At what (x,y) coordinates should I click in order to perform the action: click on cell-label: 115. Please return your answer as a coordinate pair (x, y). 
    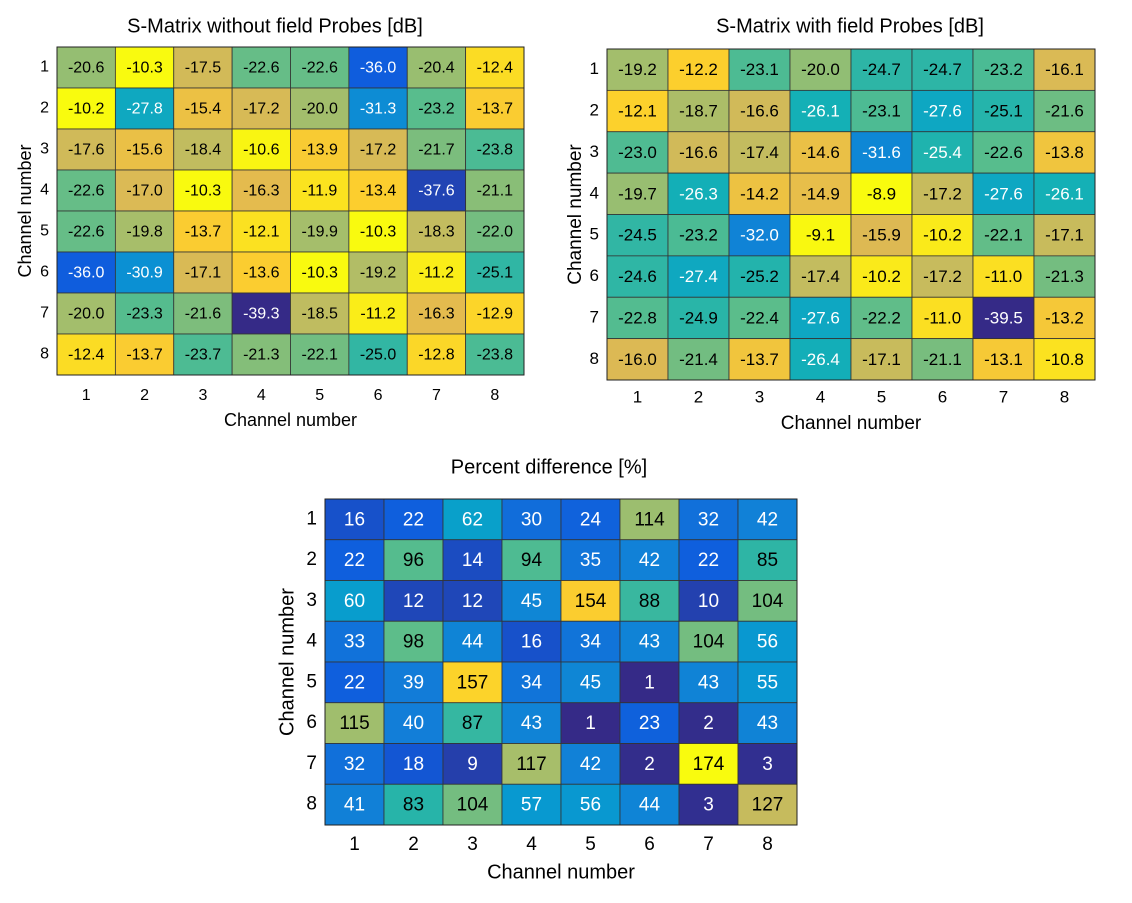
    Looking at the image, I should click on (354, 723).